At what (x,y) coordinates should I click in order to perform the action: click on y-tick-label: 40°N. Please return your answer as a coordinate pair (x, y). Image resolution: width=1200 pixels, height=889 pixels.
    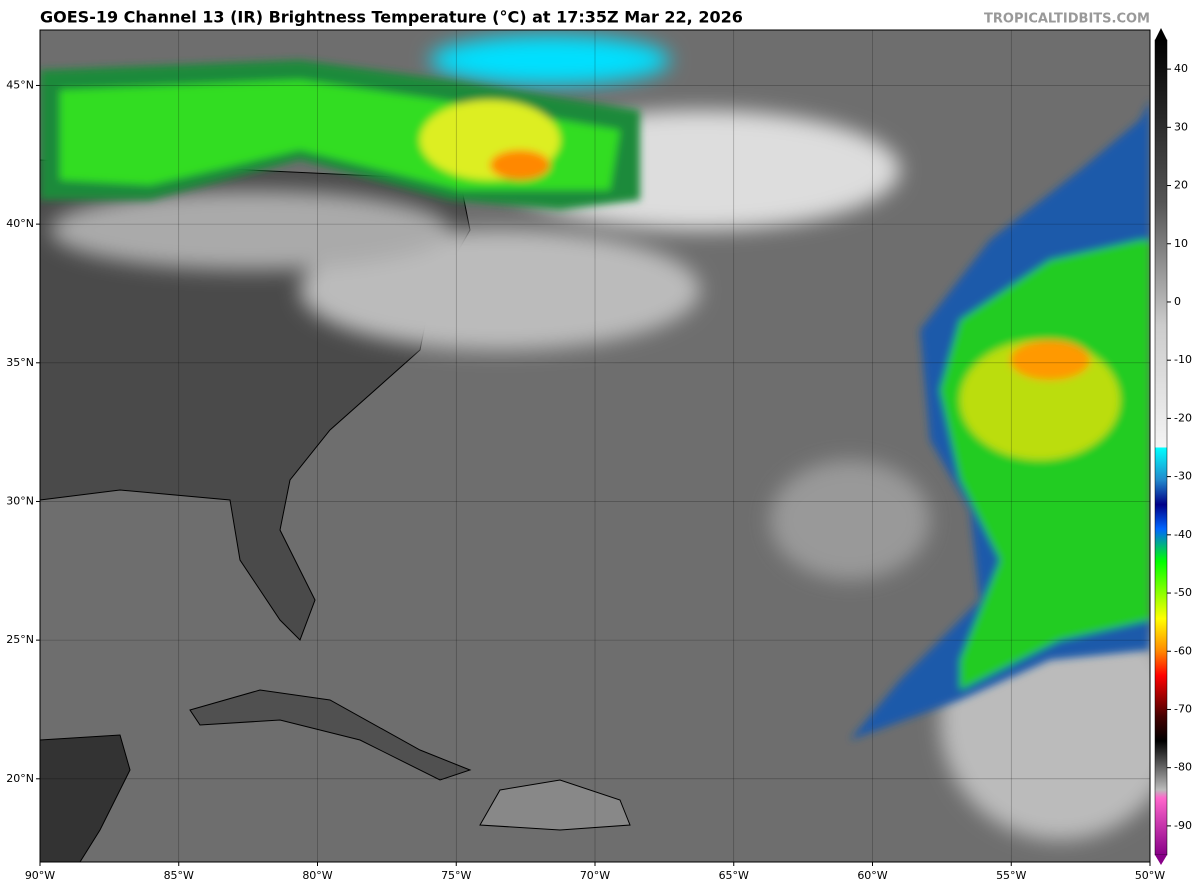
    Looking at the image, I should click on (20, 223).